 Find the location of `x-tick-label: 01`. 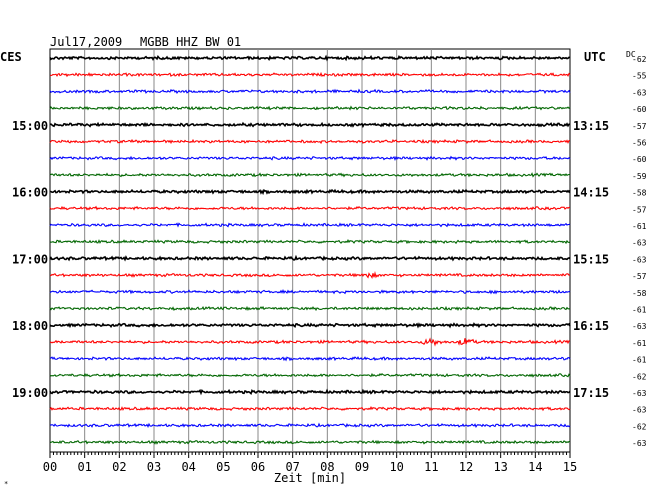

x-tick-label: 01 is located at coordinates (84, 467).